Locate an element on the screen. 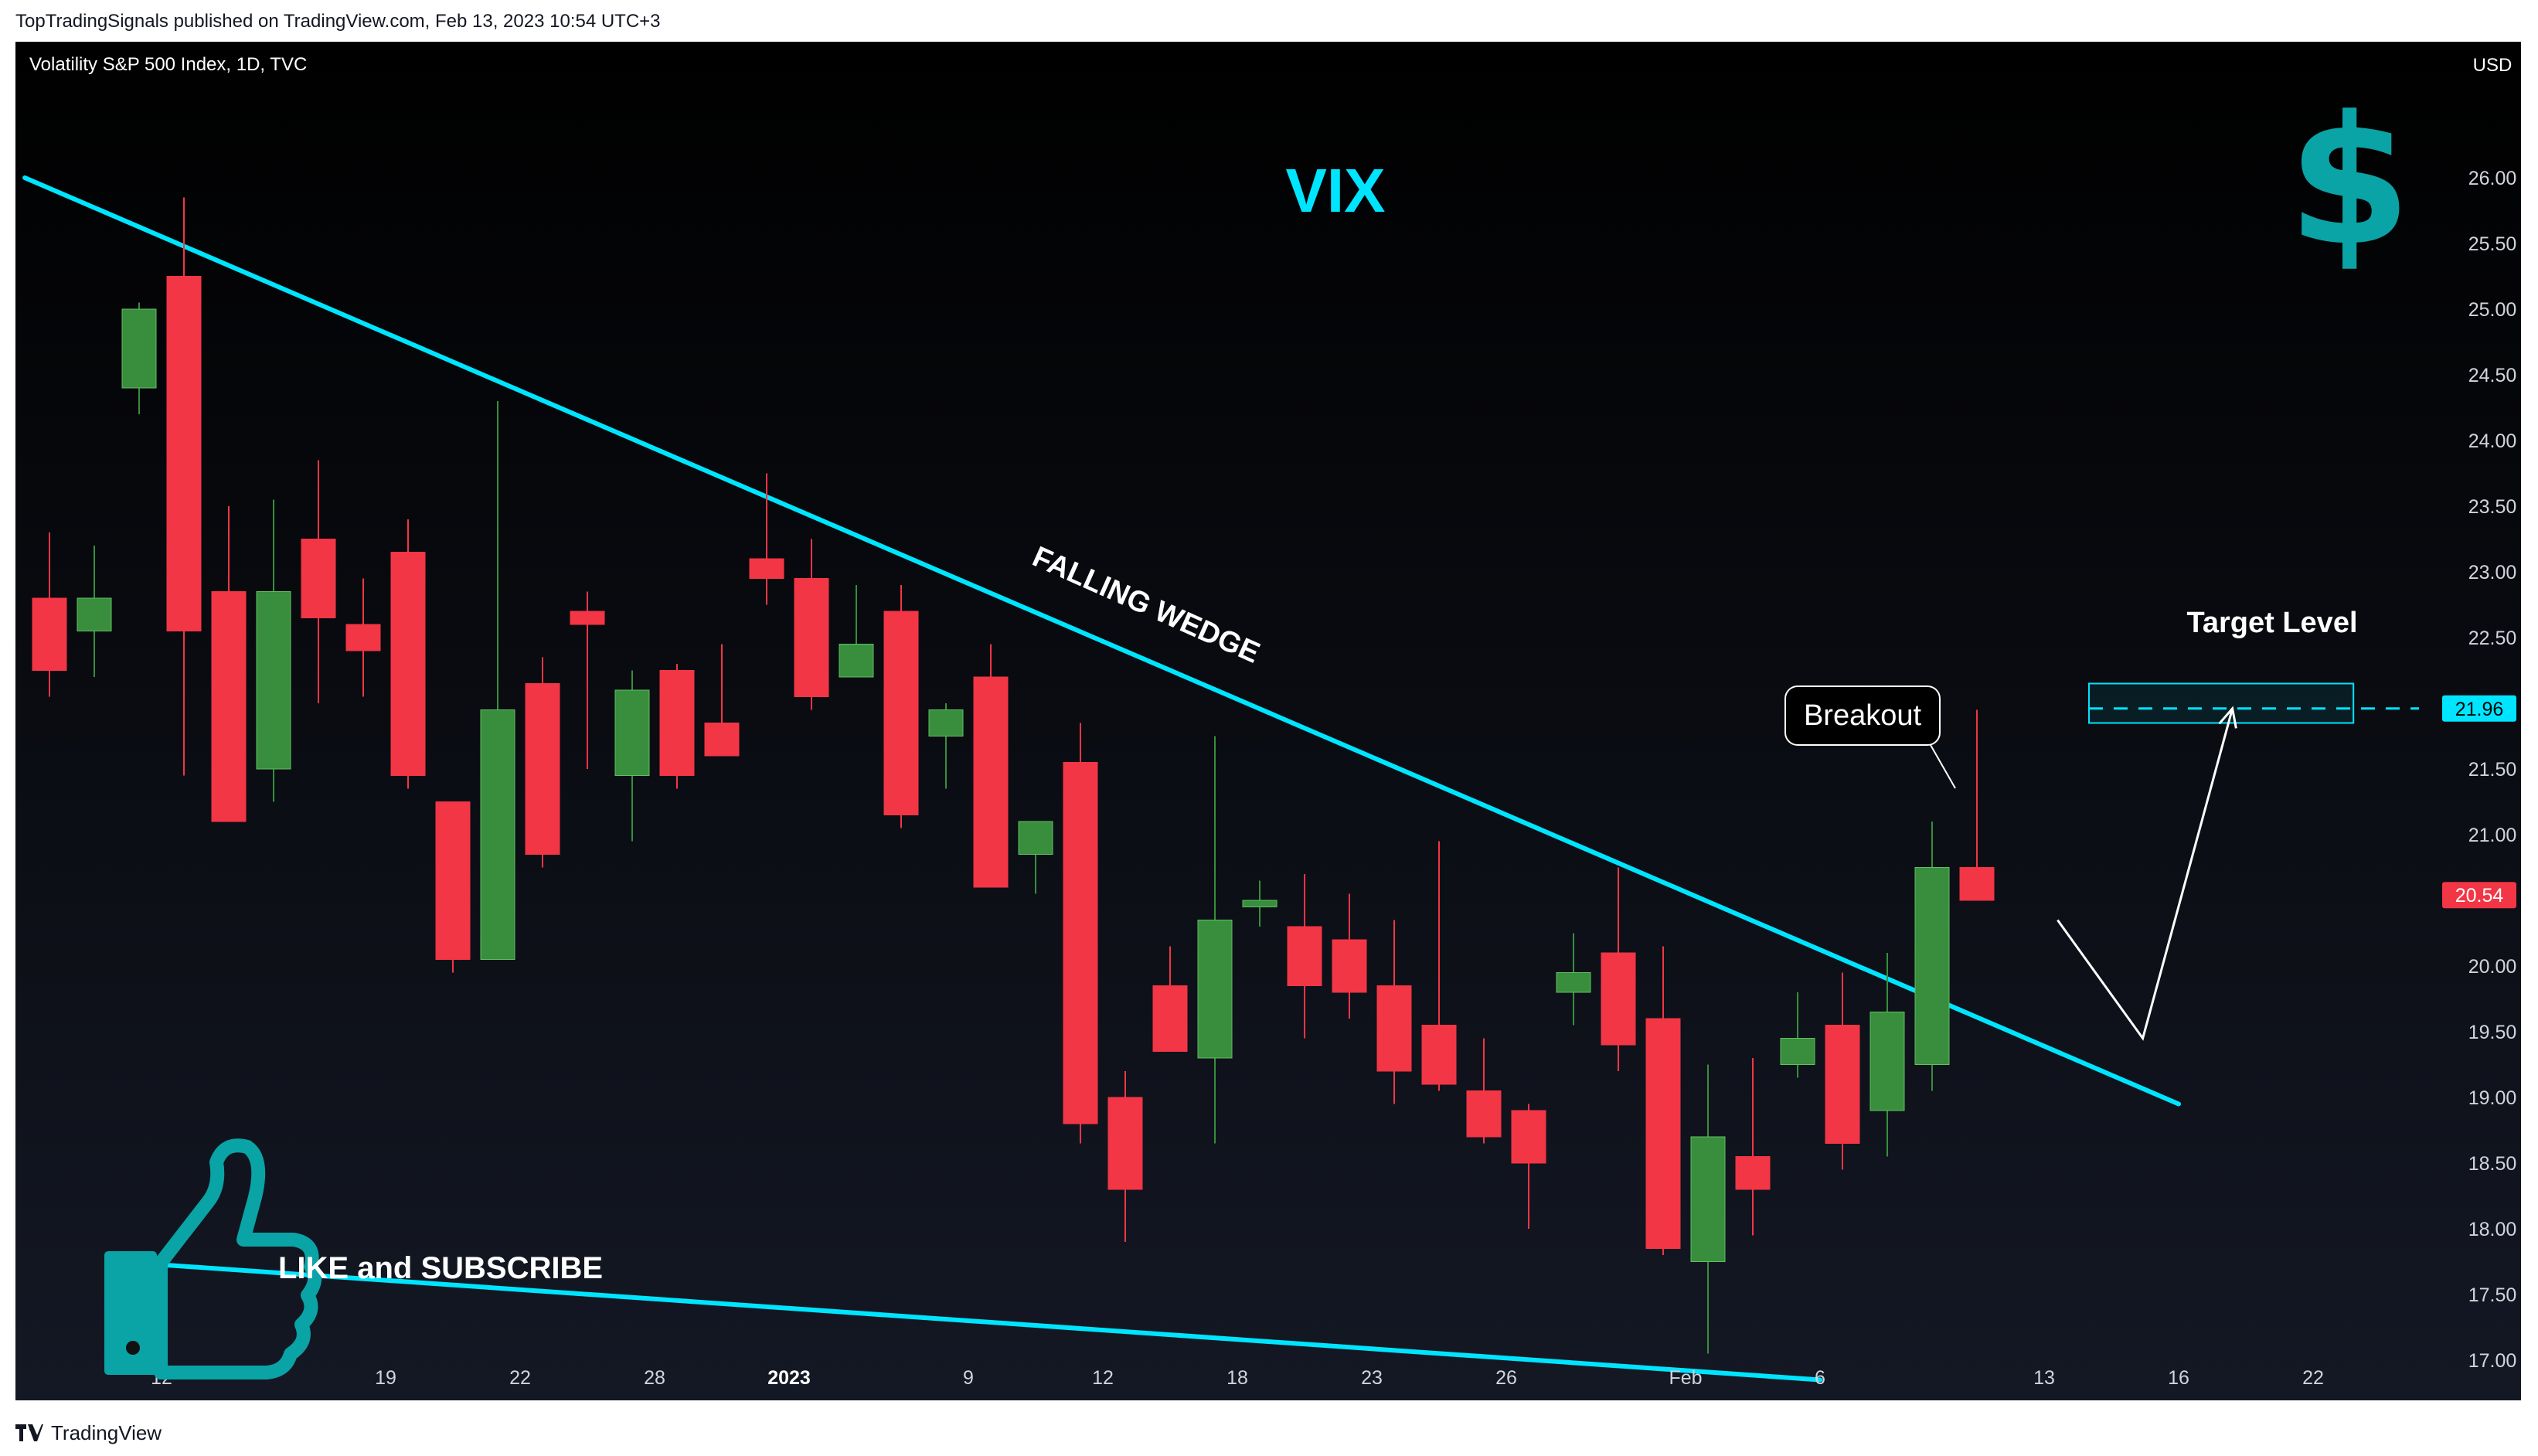 The height and width of the screenshot is (1456, 2538). x-tick-label: 6 is located at coordinates (1820, 1378).